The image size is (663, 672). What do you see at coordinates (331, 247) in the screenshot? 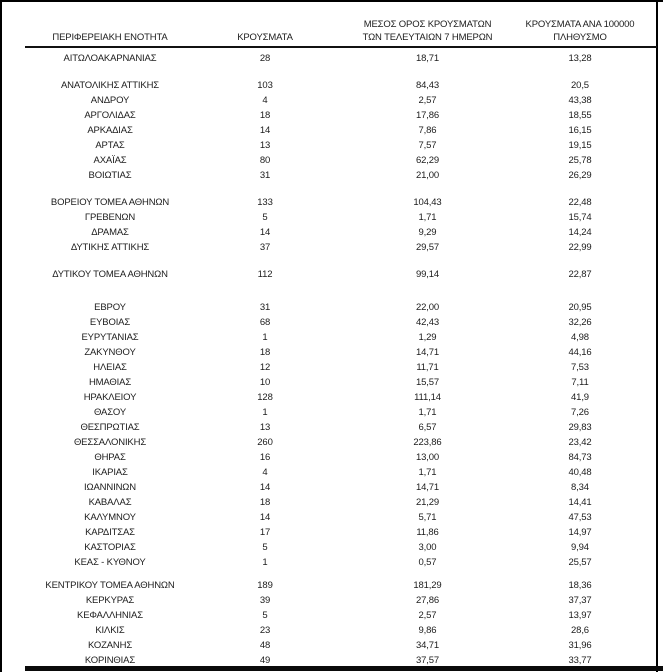
I see `table-row: ΔΥΤΙΚΗΣ ΑΤΤΙΚΗΣ 37 29,57 22,99` at bounding box center [331, 247].